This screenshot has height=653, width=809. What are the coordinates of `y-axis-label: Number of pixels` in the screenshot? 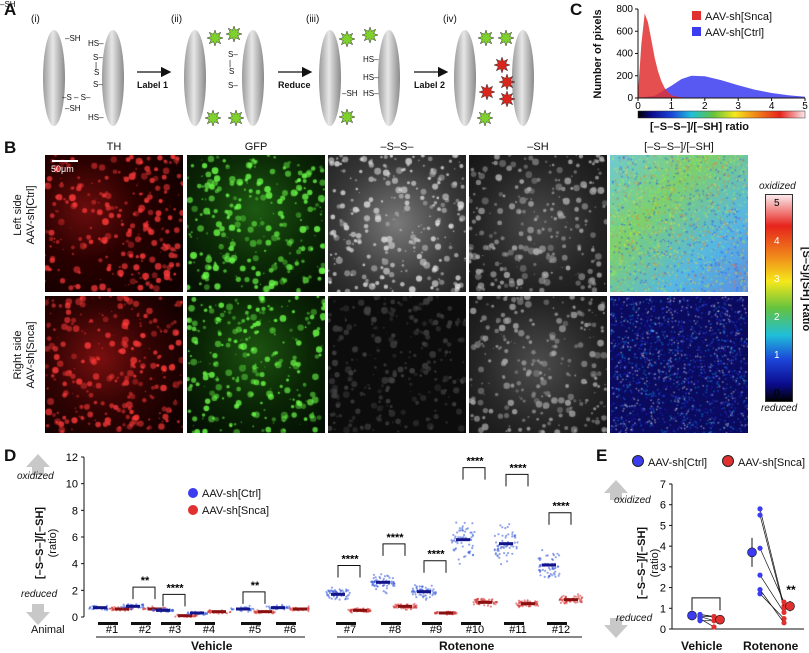 It's located at (598, 54).